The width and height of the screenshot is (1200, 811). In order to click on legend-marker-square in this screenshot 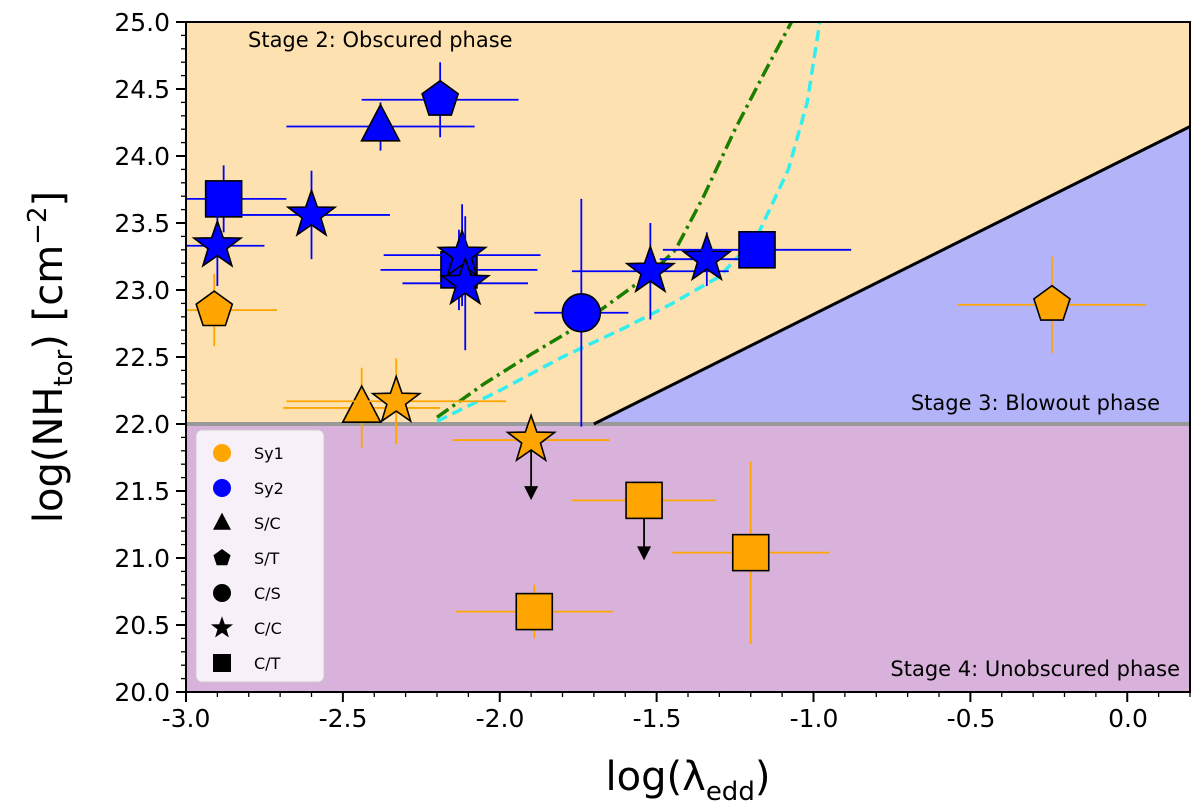, I will do `click(222, 663)`.